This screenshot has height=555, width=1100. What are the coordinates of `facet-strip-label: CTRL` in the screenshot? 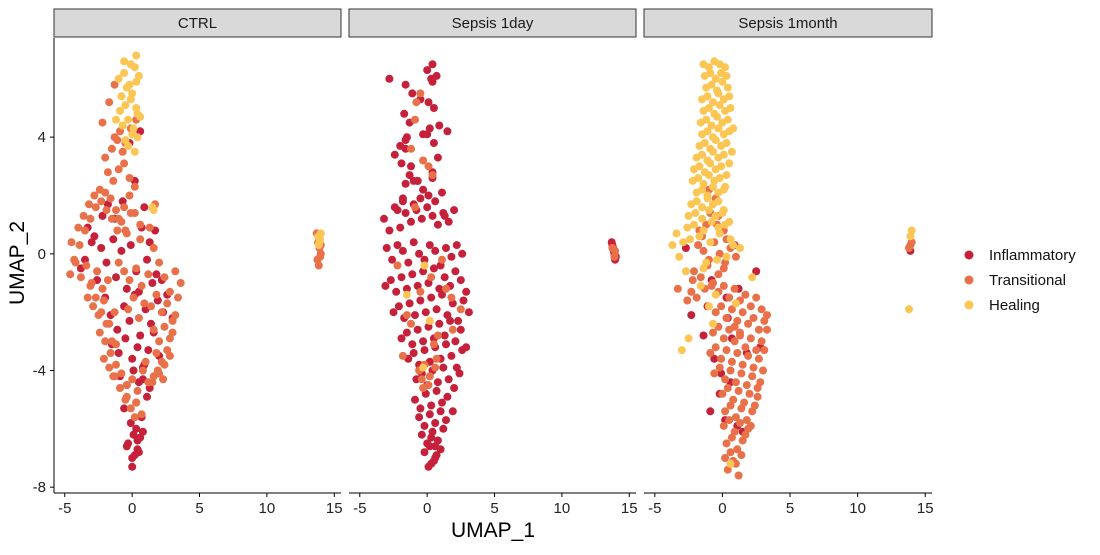 It's located at (197, 23).